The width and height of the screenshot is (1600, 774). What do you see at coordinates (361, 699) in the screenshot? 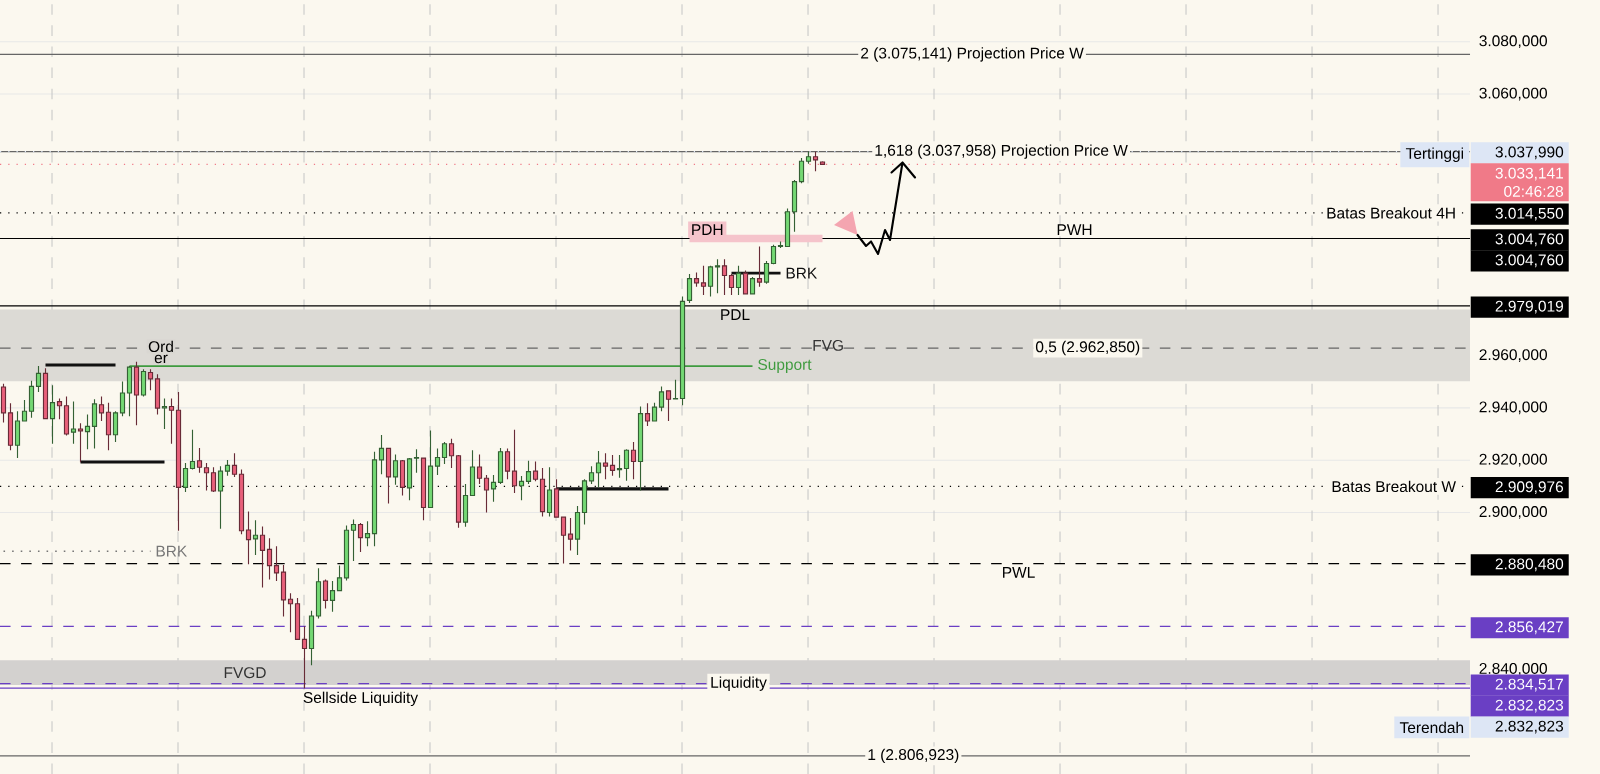
I see `annotation: Sellside Liquidity` at bounding box center [361, 699].